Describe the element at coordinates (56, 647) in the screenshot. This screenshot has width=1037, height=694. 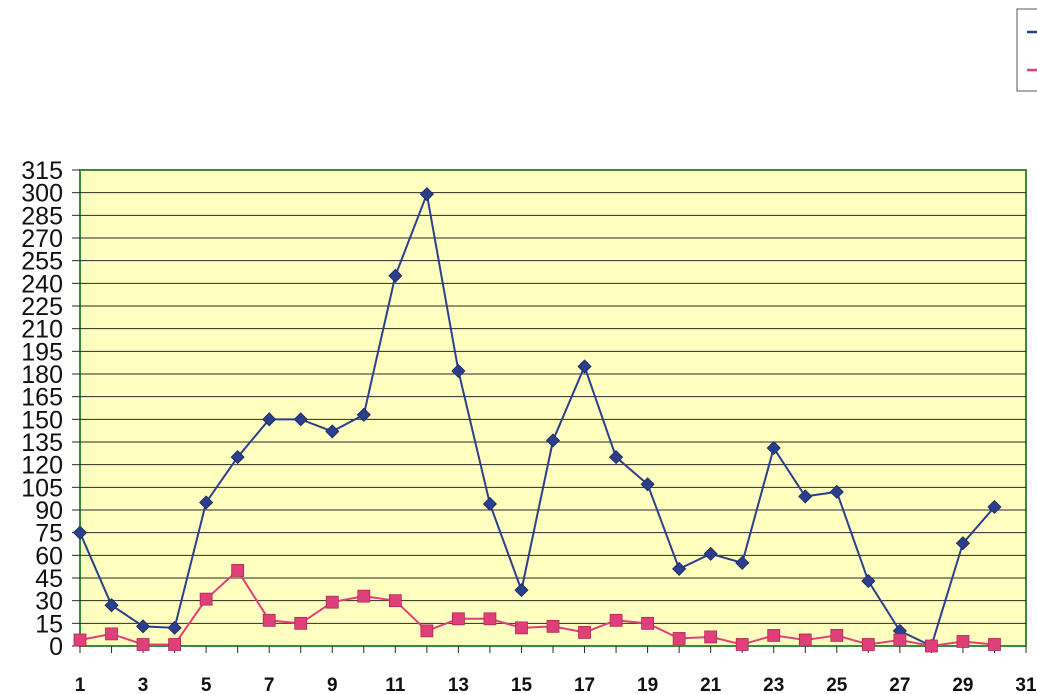
I see `y-tick-label: 0` at that location.